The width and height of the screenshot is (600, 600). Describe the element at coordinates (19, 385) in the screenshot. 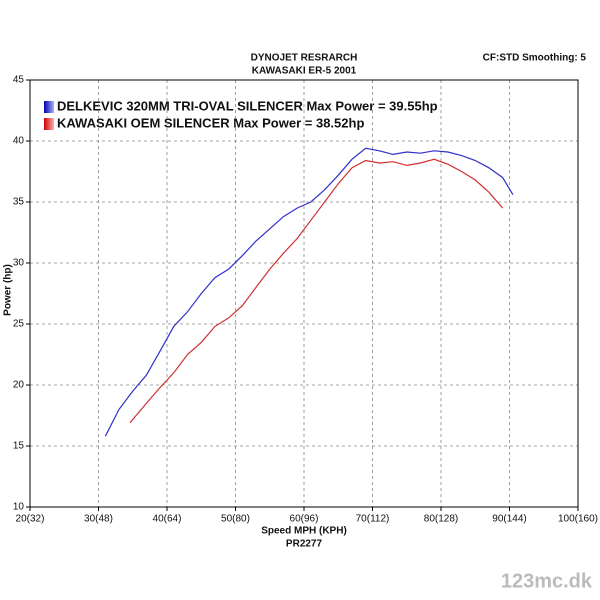

I see `y-tick-label: 20` at that location.